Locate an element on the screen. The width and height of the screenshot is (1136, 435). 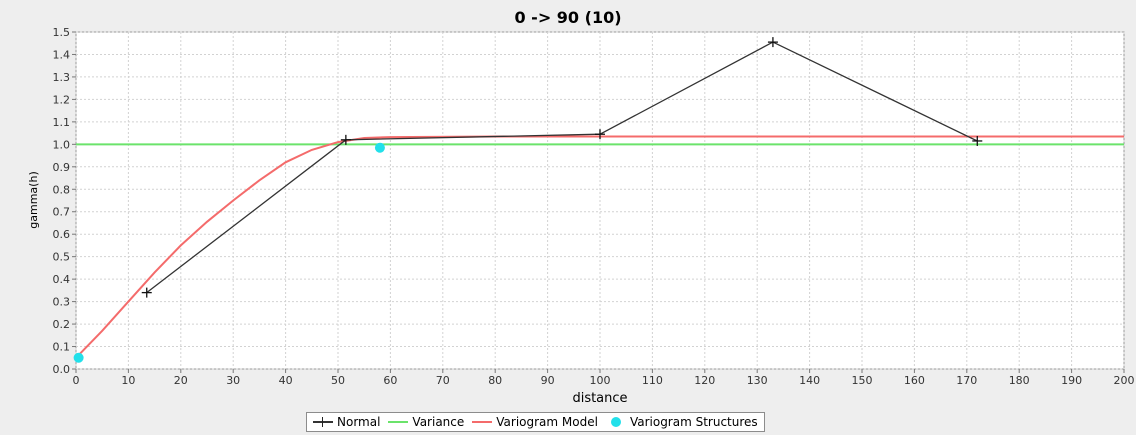
y-tick-label: 1.1 is located at coordinates (62, 122).